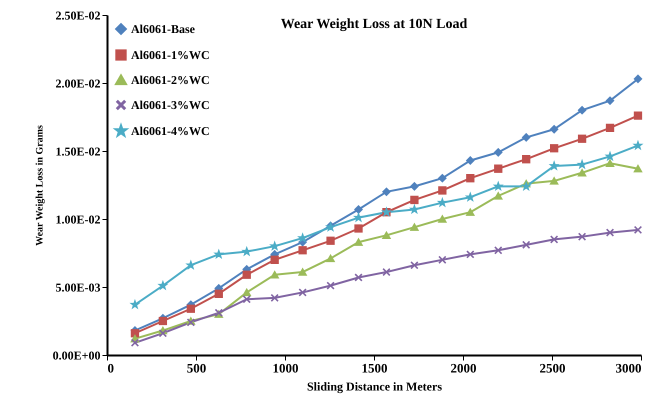  What do you see at coordinates (629, 368) in the screenshot?
I see `x-tick-label: 3000` at bounding box center [629, 368].